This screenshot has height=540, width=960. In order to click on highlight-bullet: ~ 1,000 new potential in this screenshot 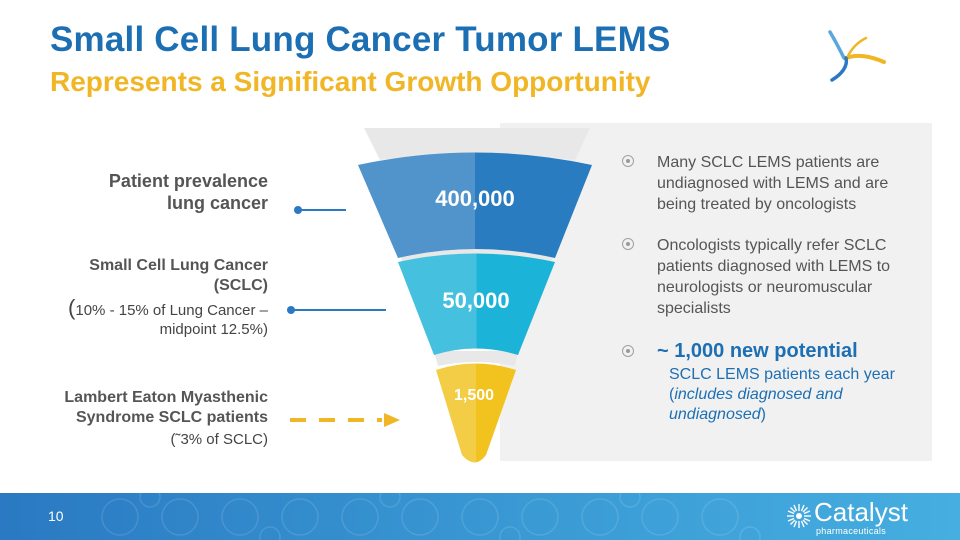, I will do `click(772, 351)`.